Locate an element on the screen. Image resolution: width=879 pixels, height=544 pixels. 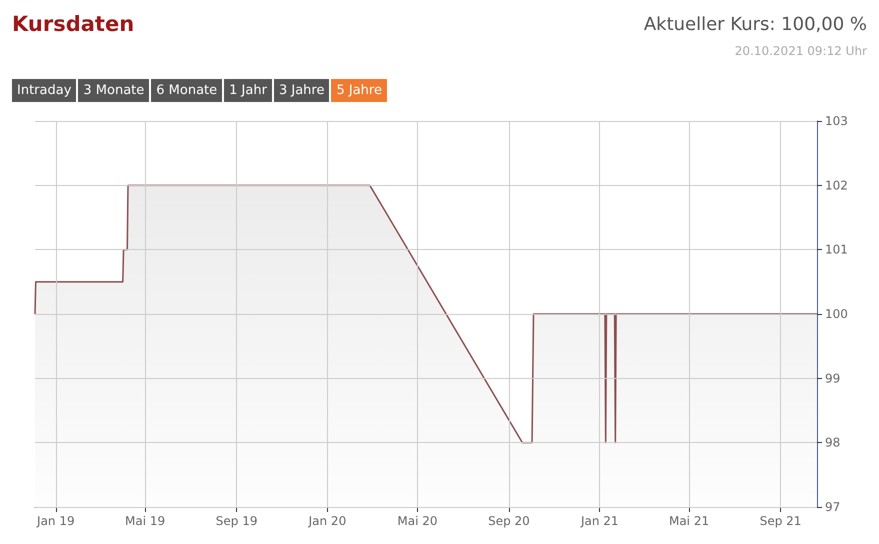
y-tick-label: 97 is located at coordinates (832, 507).